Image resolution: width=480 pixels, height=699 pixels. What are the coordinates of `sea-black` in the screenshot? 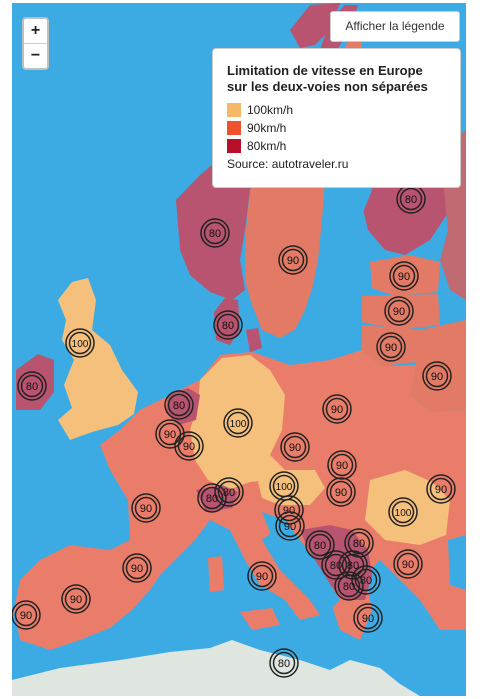 It's located at (457, 562).